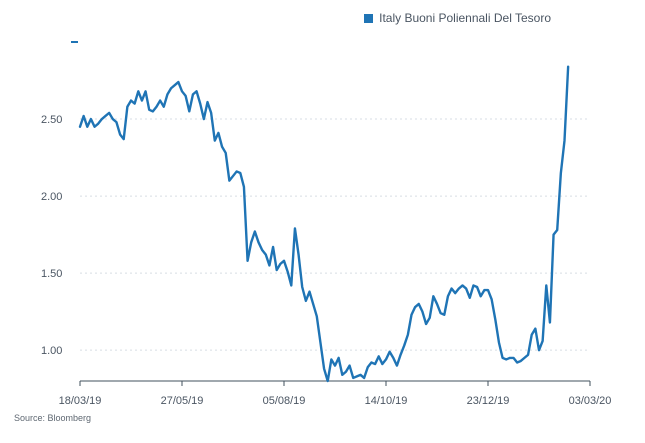  I want to click on legend: Italy Buoni Poliennali Del Tesoro, so click(457, 18).